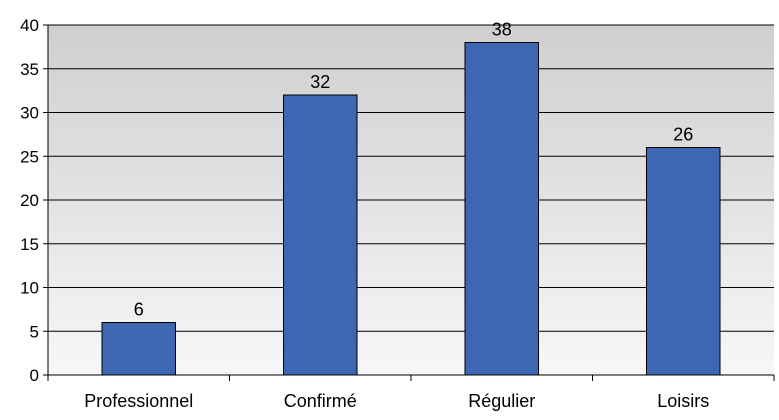  I want to click on y-tick-label: 40, so click(29, 25).